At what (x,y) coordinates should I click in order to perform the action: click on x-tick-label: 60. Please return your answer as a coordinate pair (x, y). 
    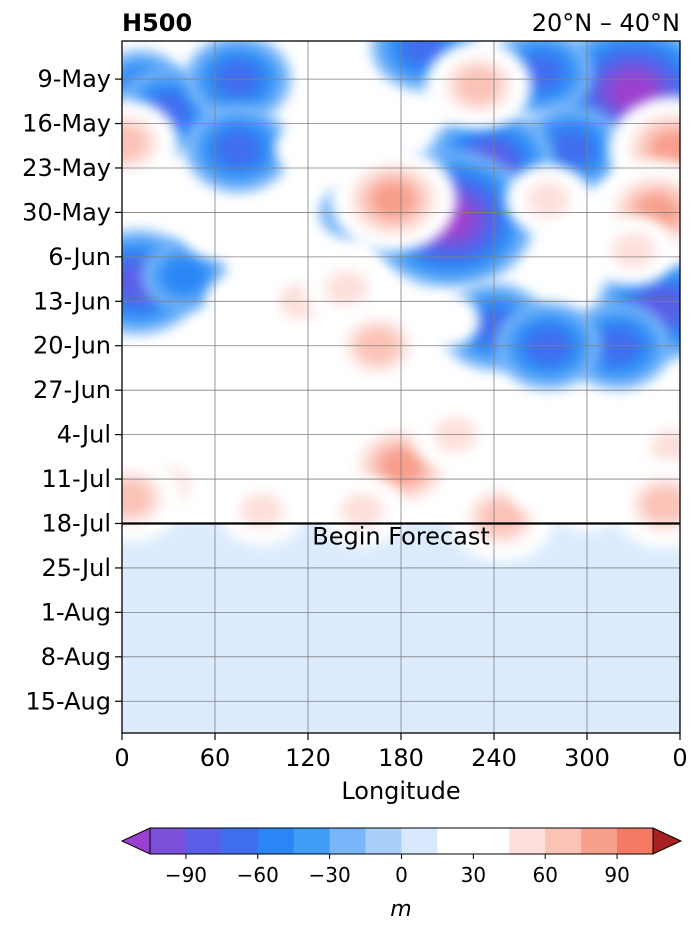
    Looking at the image, I should click on (215, 758).